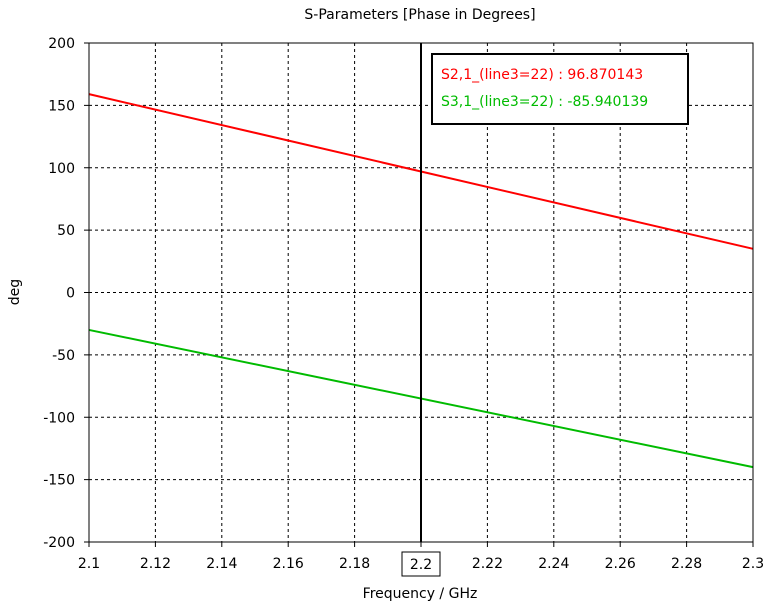 The image size is (768, 609). Describe the element at coordinates (61, 169) in the screenshot. I see `y-tick-label: 100` at that location.